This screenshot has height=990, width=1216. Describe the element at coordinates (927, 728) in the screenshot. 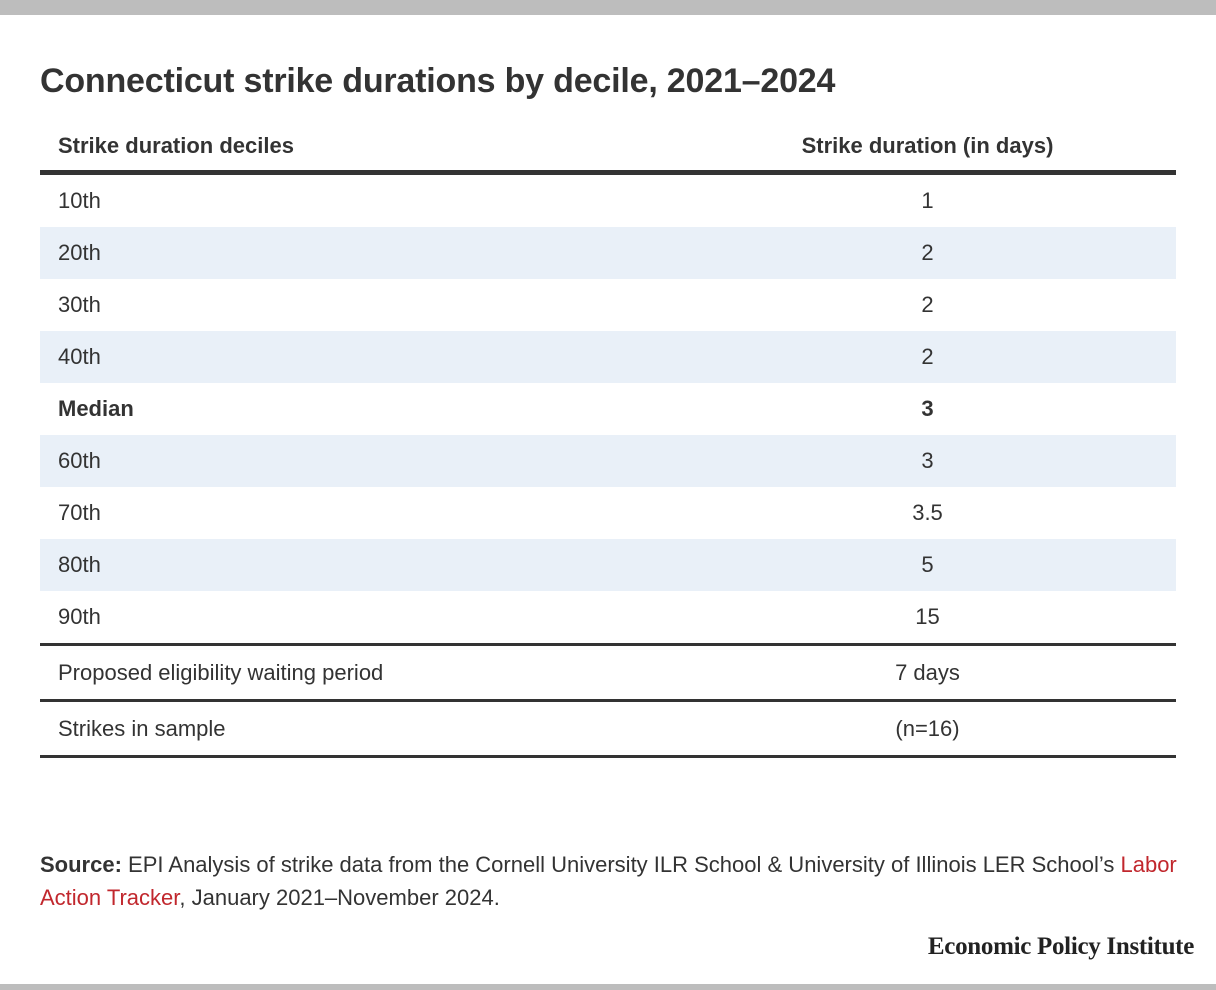

I see `row-value: (n=16)` at that location.